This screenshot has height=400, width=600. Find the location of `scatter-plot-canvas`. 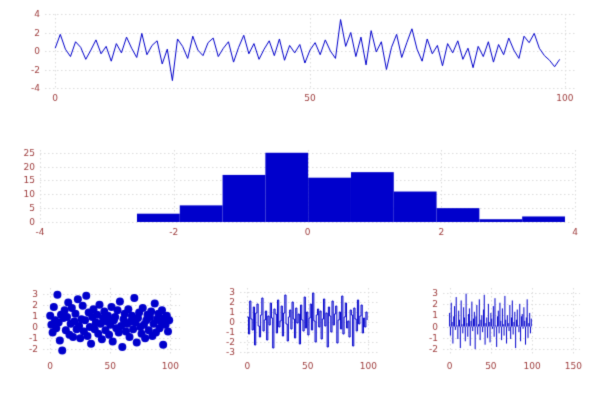

scatter-plot-canvas is located at coordinates (102, 332).